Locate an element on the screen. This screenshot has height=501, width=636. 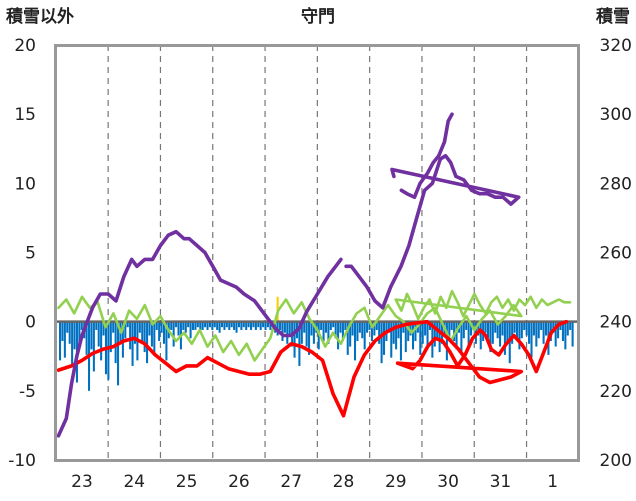
y-left-tick-label: -5 is located at coordinates (27, 392).